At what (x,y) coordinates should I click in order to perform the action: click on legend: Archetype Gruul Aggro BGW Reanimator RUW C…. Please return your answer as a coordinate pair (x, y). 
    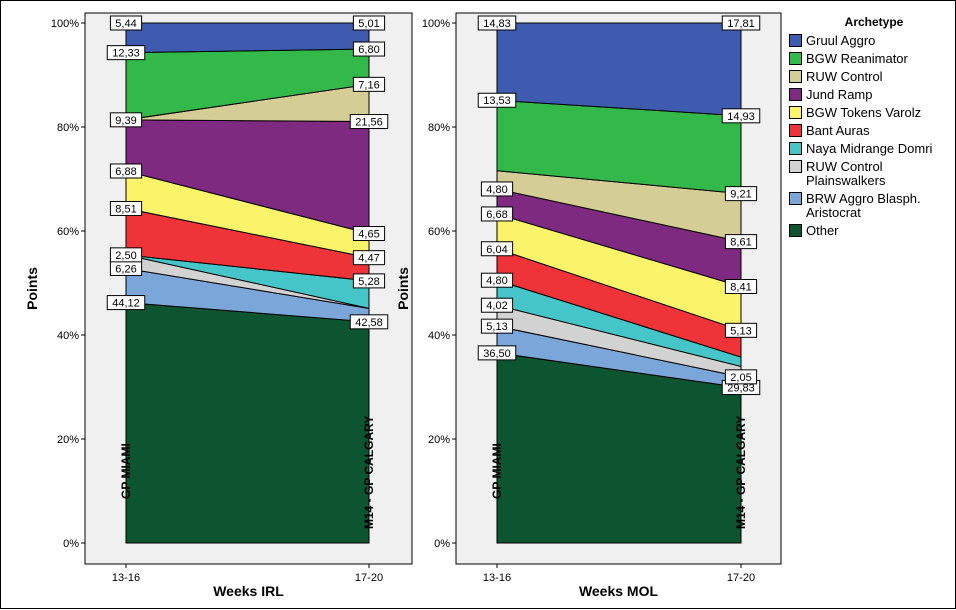
    Looking at the image, I should click on (869, 128).